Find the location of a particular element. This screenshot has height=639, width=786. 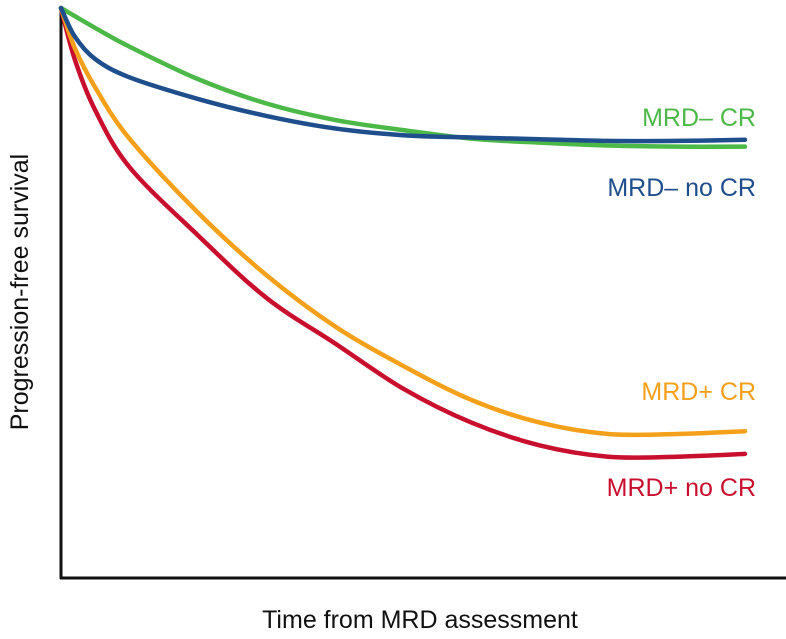

series-label-1: MRD– CR is located at coordinates (699, 118).